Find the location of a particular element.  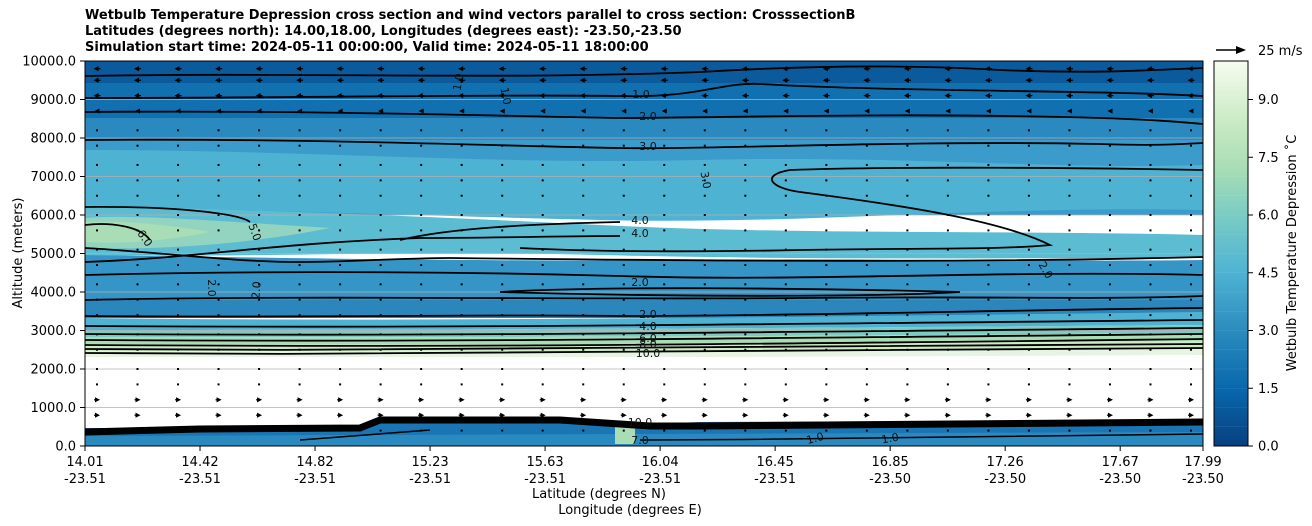

x-tick-lat: 14.82 is located at coordinates (314, 462).